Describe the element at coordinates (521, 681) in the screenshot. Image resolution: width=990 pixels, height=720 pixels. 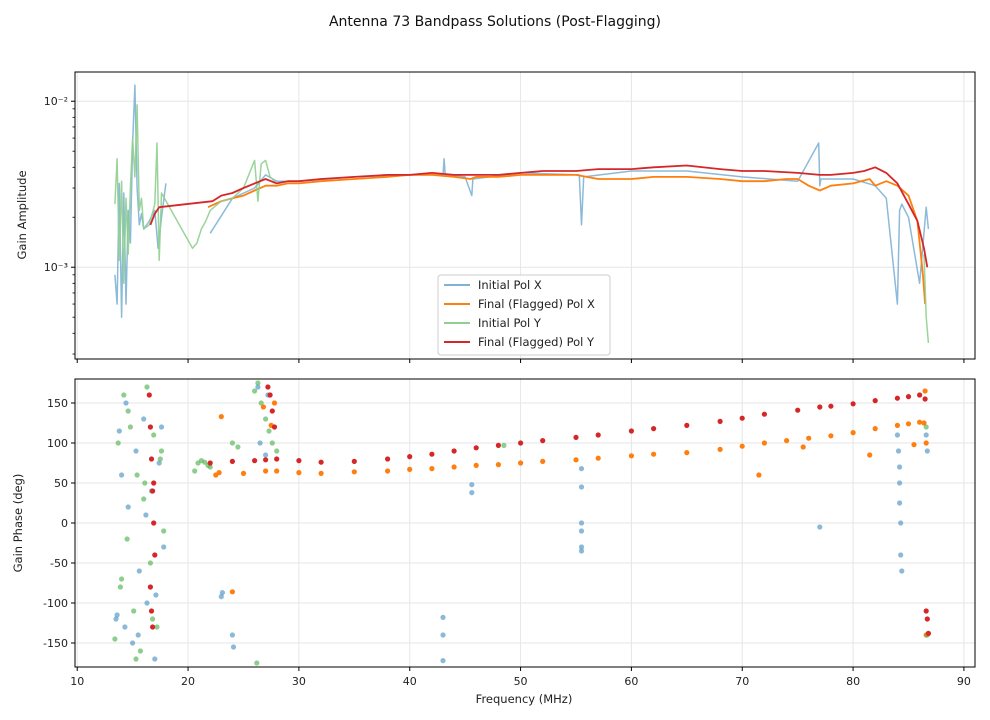
I see `phase-xtick-label: 50` at that location.